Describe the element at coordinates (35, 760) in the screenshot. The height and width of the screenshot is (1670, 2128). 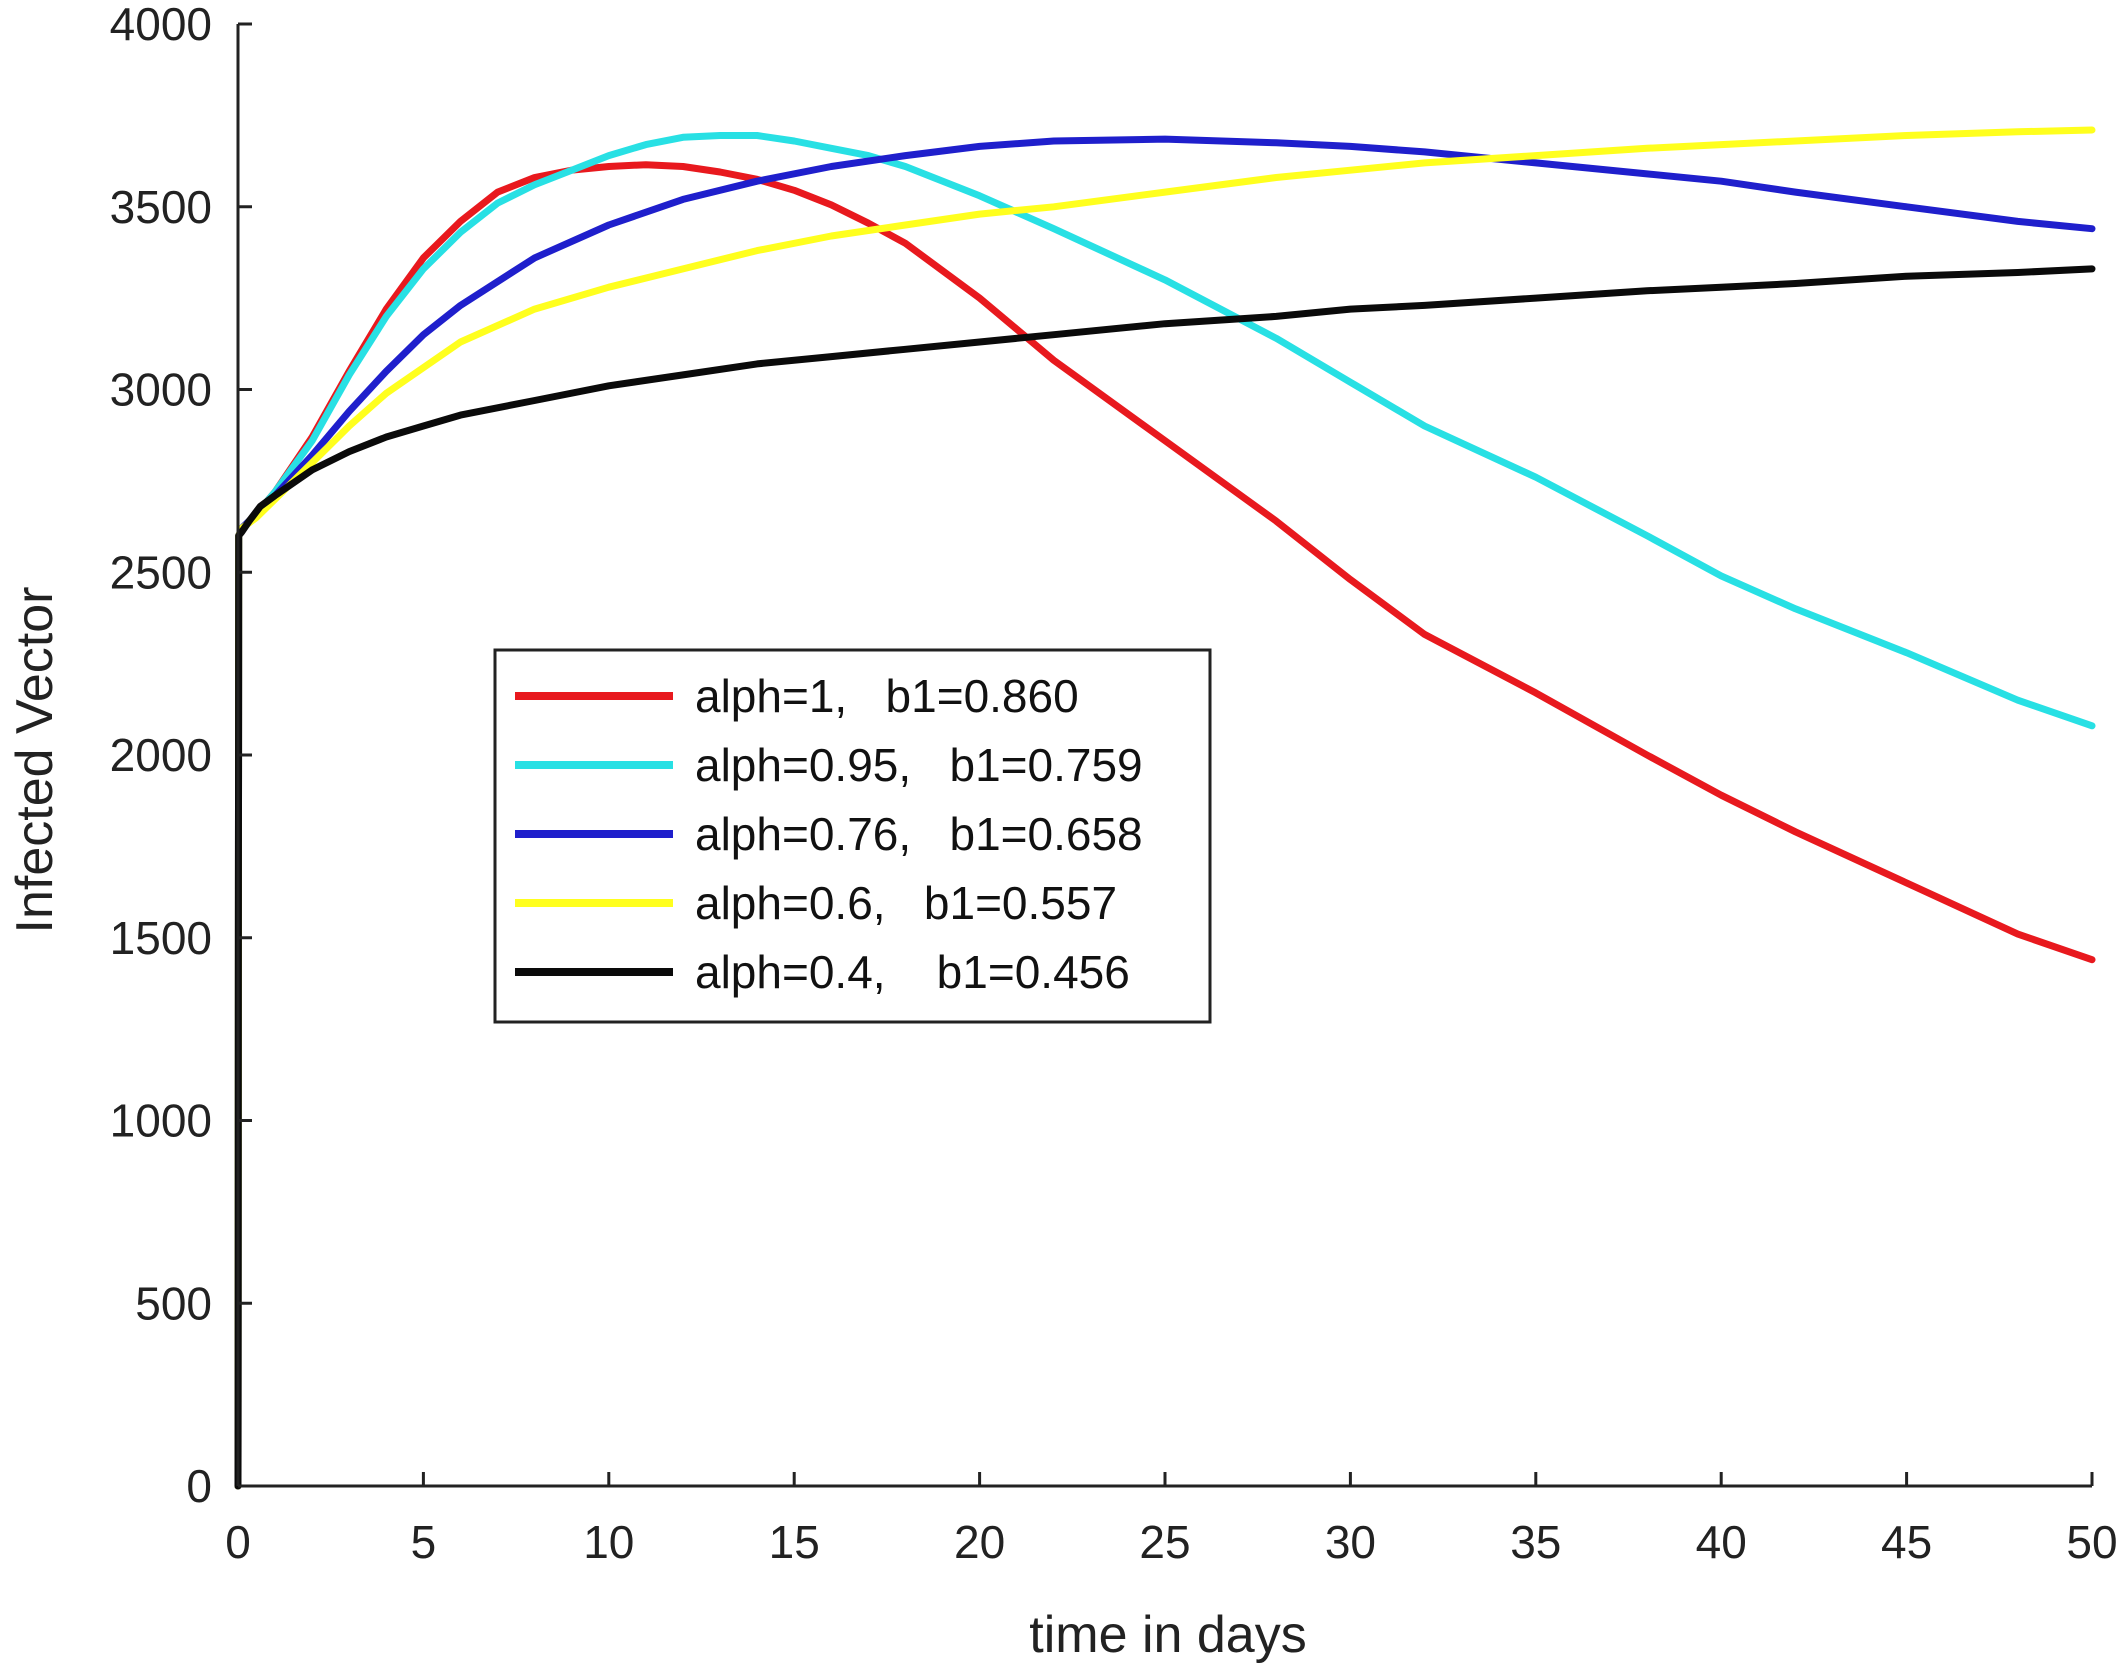
I see `y-axis-title: Infected Vector` at that location.